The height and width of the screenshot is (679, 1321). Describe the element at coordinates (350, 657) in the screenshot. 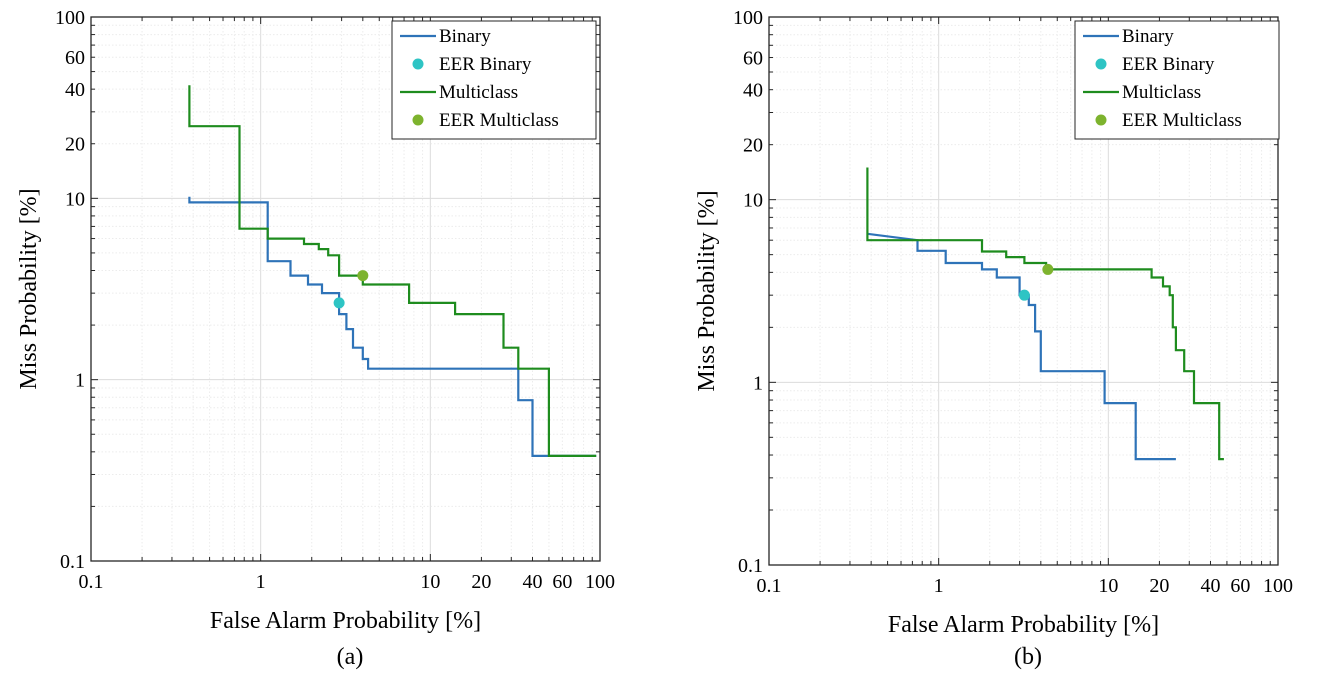

I see `panel-caption: (a)` at that location.